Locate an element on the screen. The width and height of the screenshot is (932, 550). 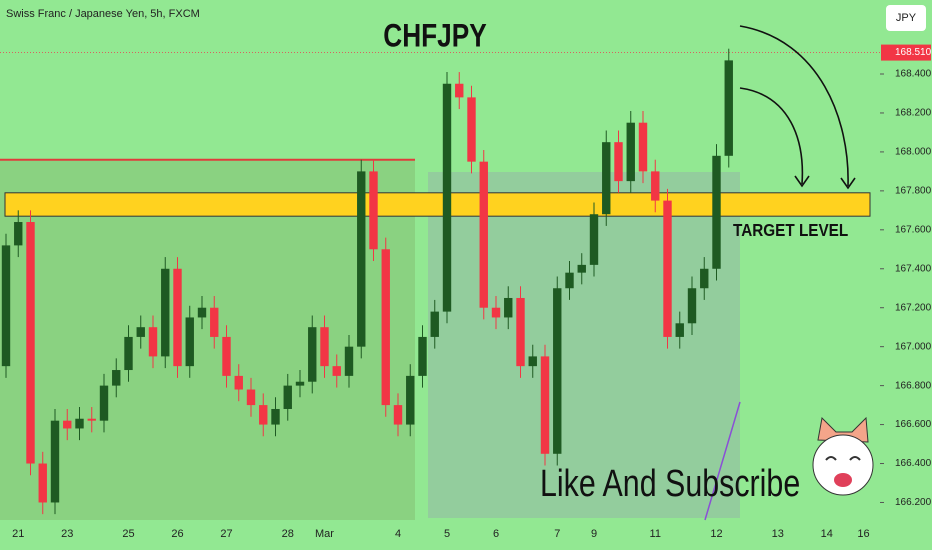
y-tick-label: 166.800 is located at coordinates (913, 385).